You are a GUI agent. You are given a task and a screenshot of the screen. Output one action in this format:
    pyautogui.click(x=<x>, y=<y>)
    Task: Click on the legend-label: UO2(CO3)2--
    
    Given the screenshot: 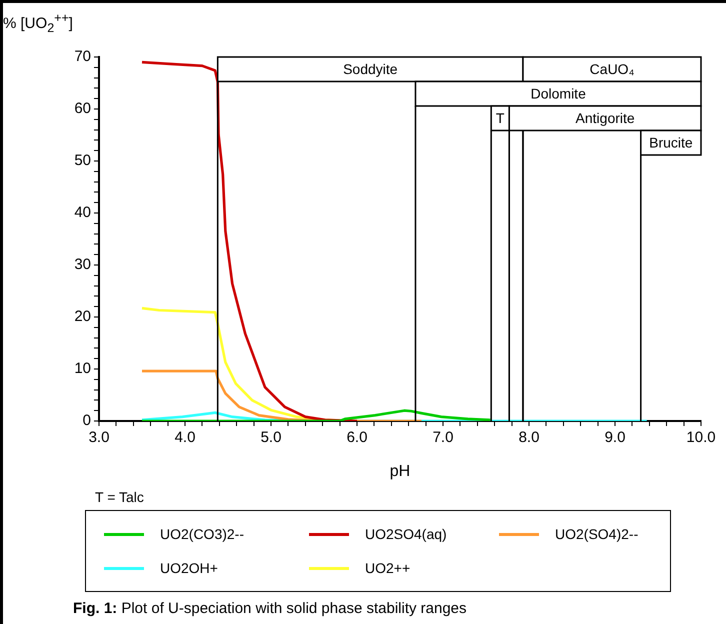 What is the action you would take?
    pyautogui.click(x=202, y=534)
    